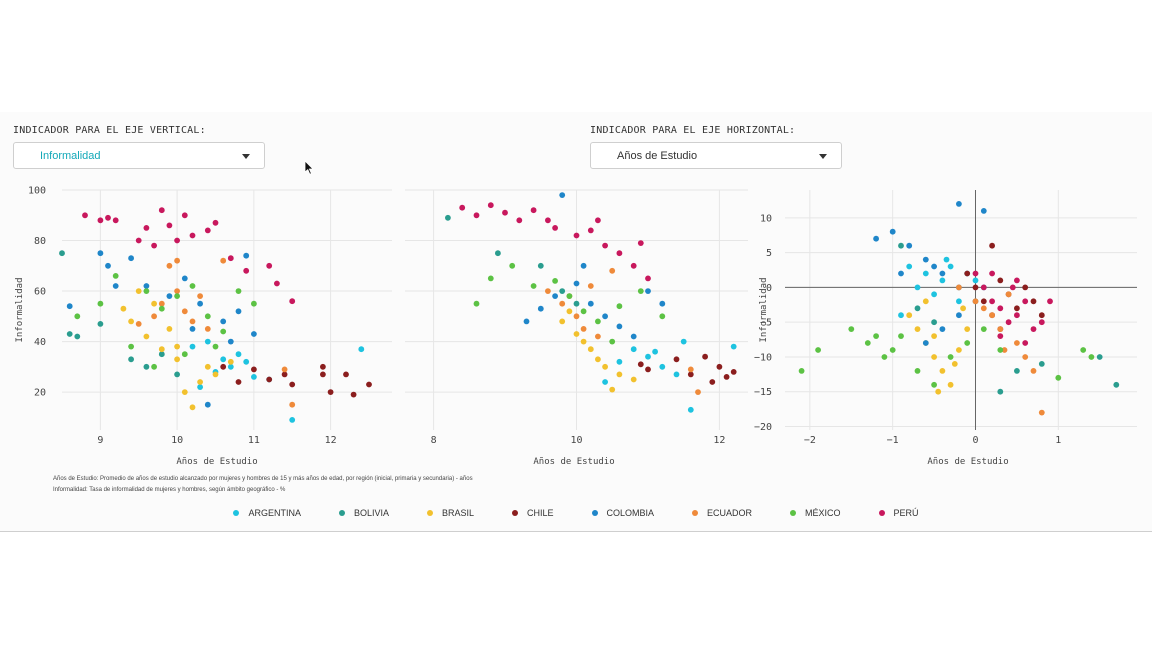 The image size is (1152, 648). Describe the element at coordinates (532, 513) in the screenshot. I see `legend-item-3: CHILE` at that location.